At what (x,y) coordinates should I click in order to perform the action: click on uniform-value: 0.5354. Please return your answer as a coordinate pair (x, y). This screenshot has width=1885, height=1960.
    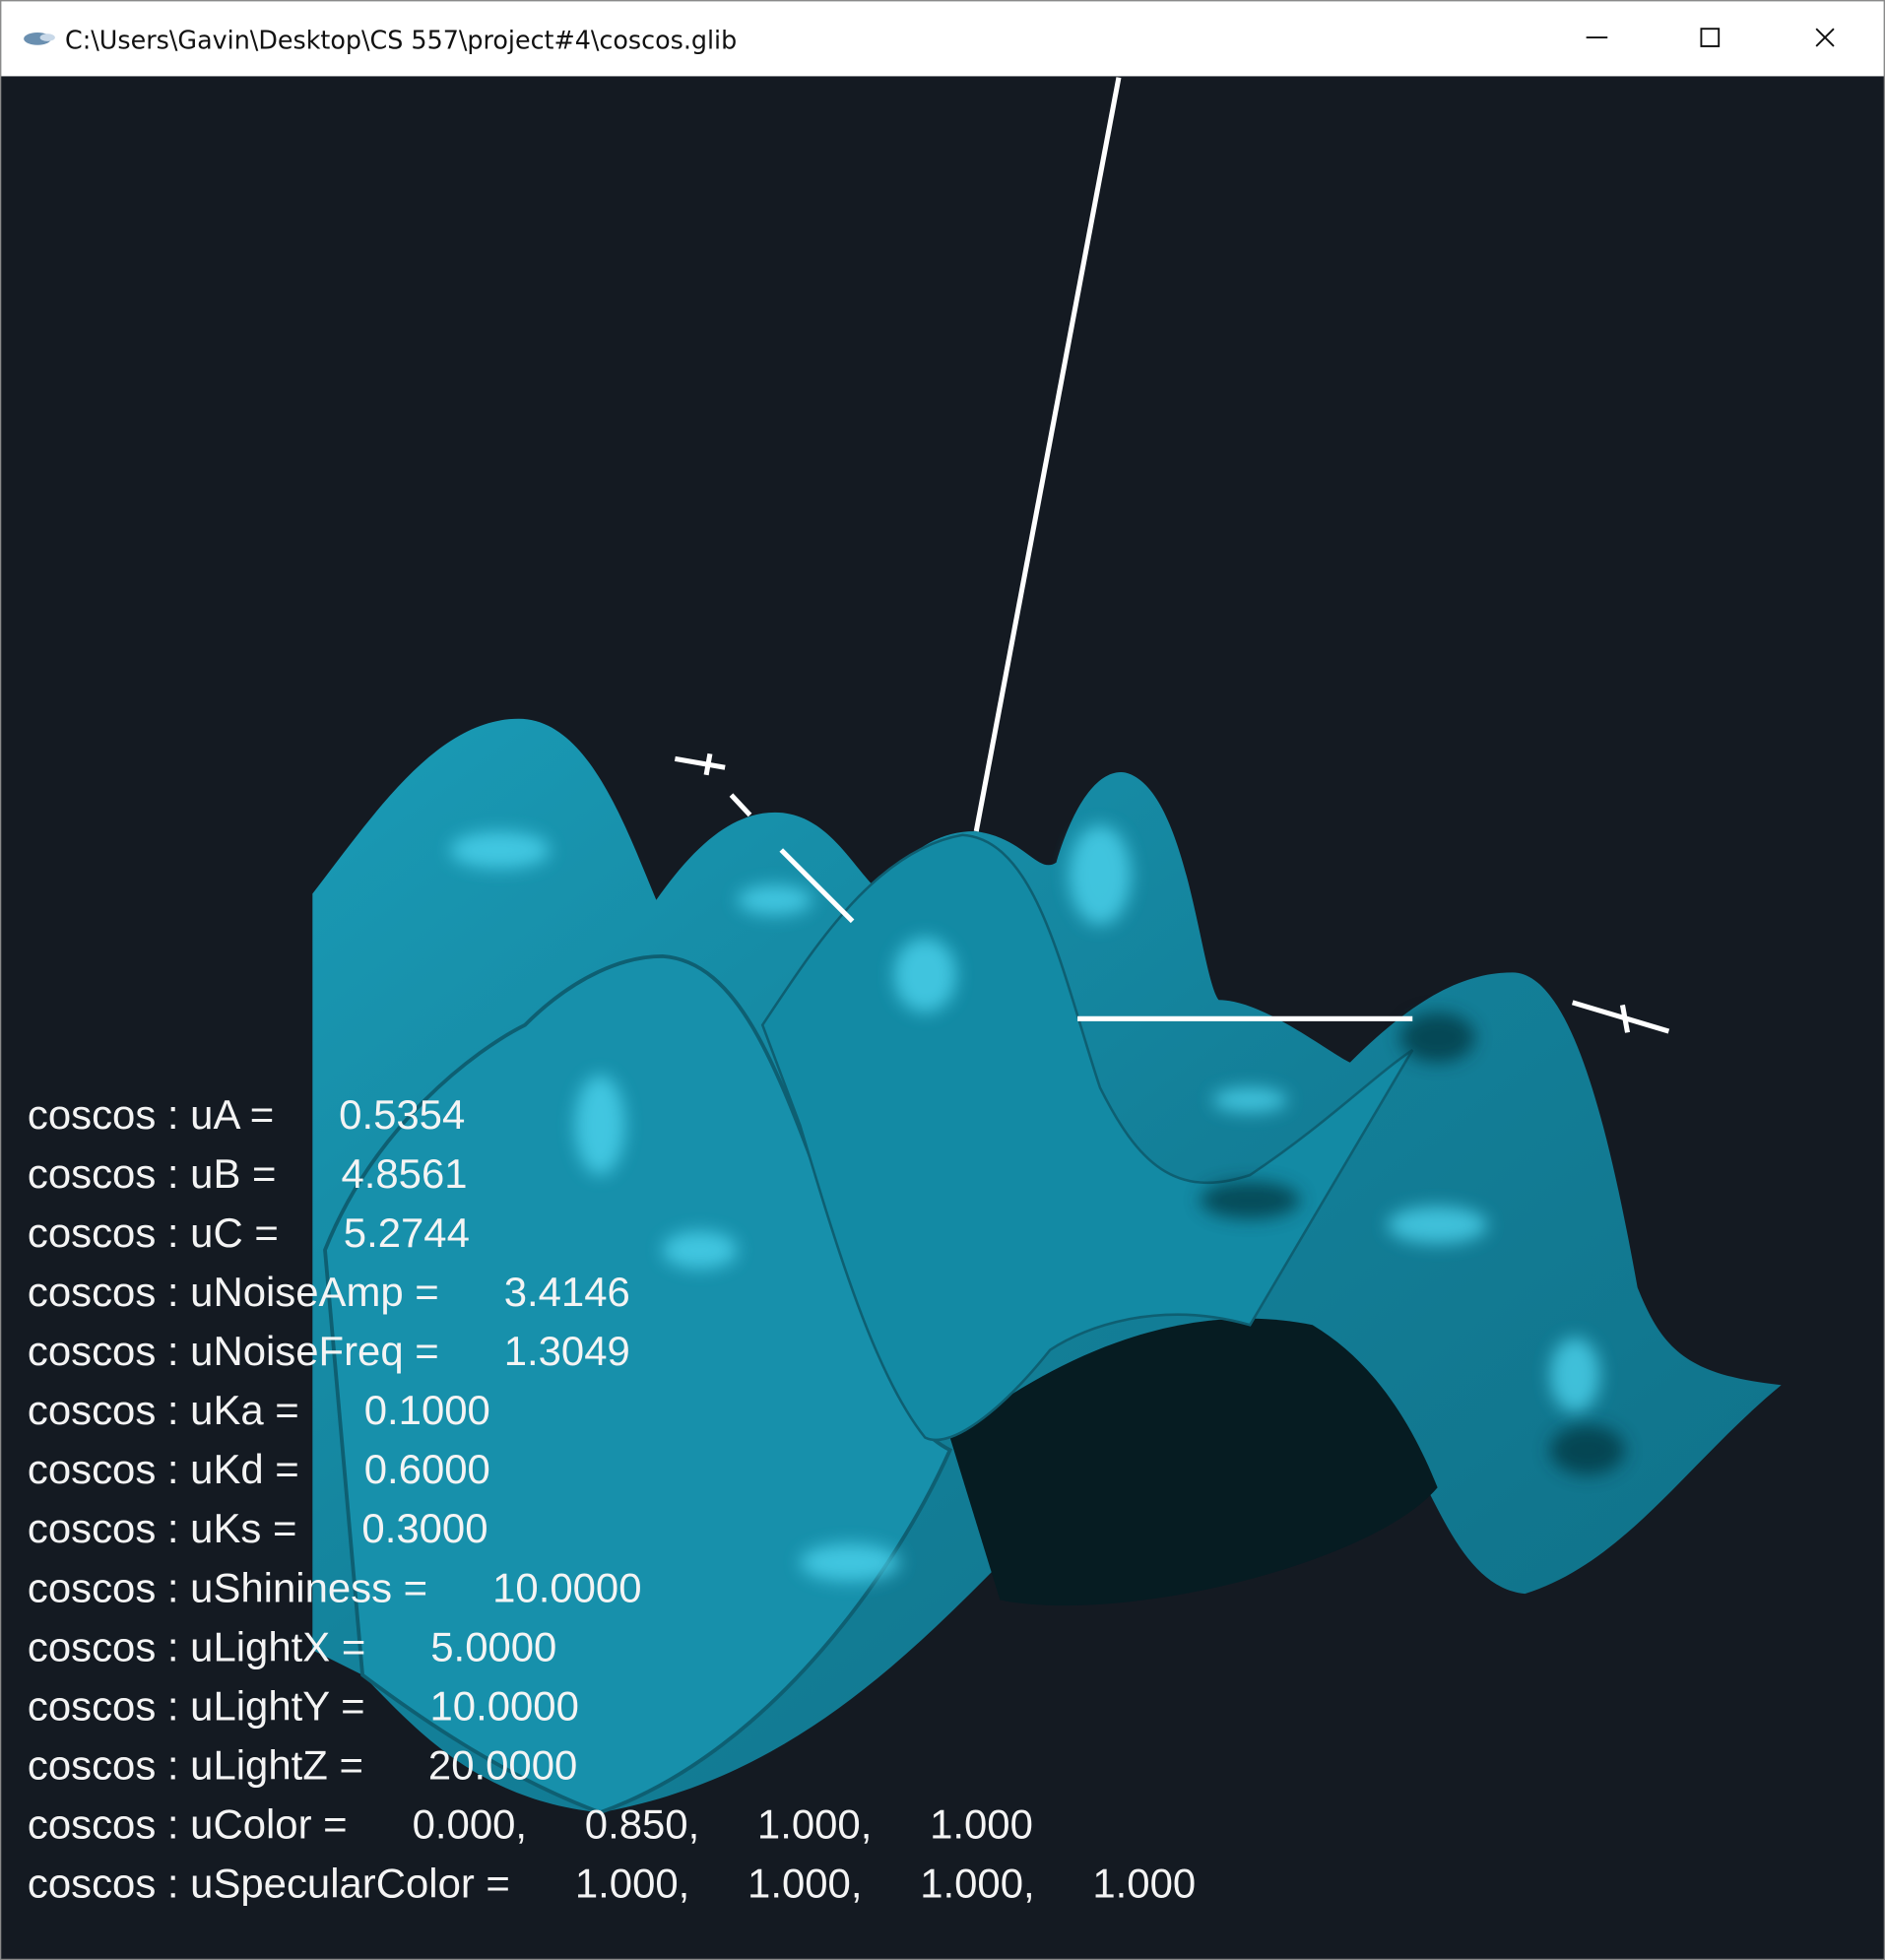
    Looking at the image, I should click on (402, 1115).